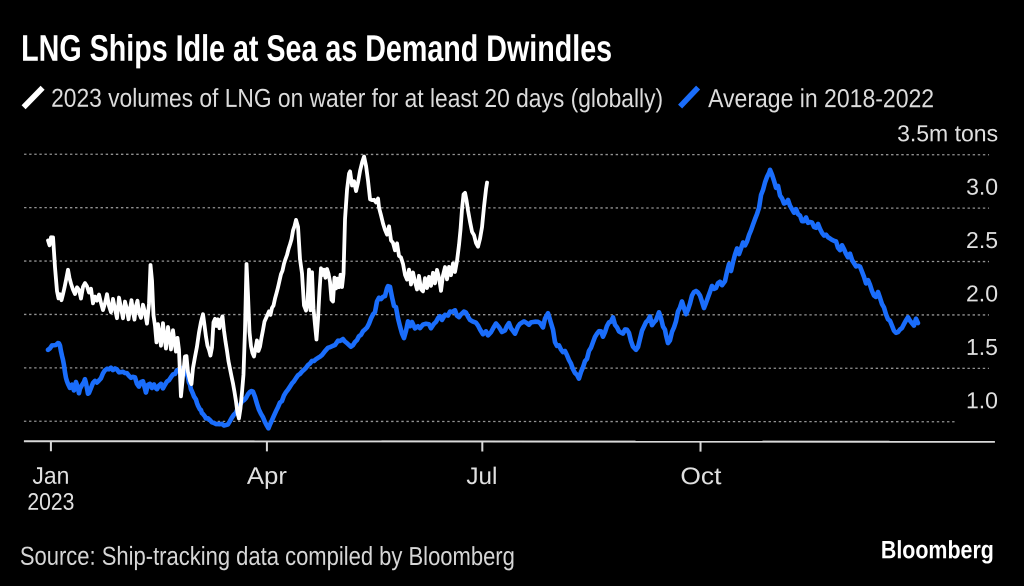  Describe the element at coordinates (982, 240) in the screenshot. I see `svg-text: 2.5` at that location.